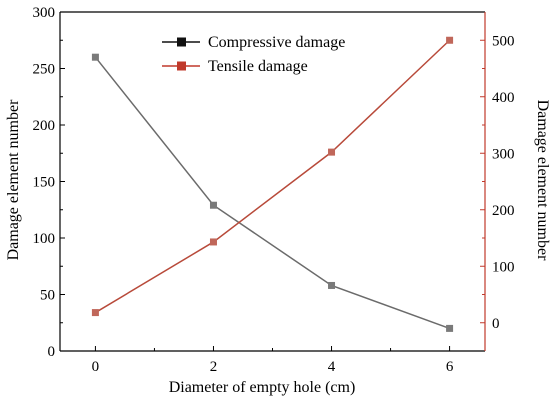  What do you see at coordinates (503, 98) in the screenshot?
I see `y-right-tick-label: 400` at bounding box center [503, 98].